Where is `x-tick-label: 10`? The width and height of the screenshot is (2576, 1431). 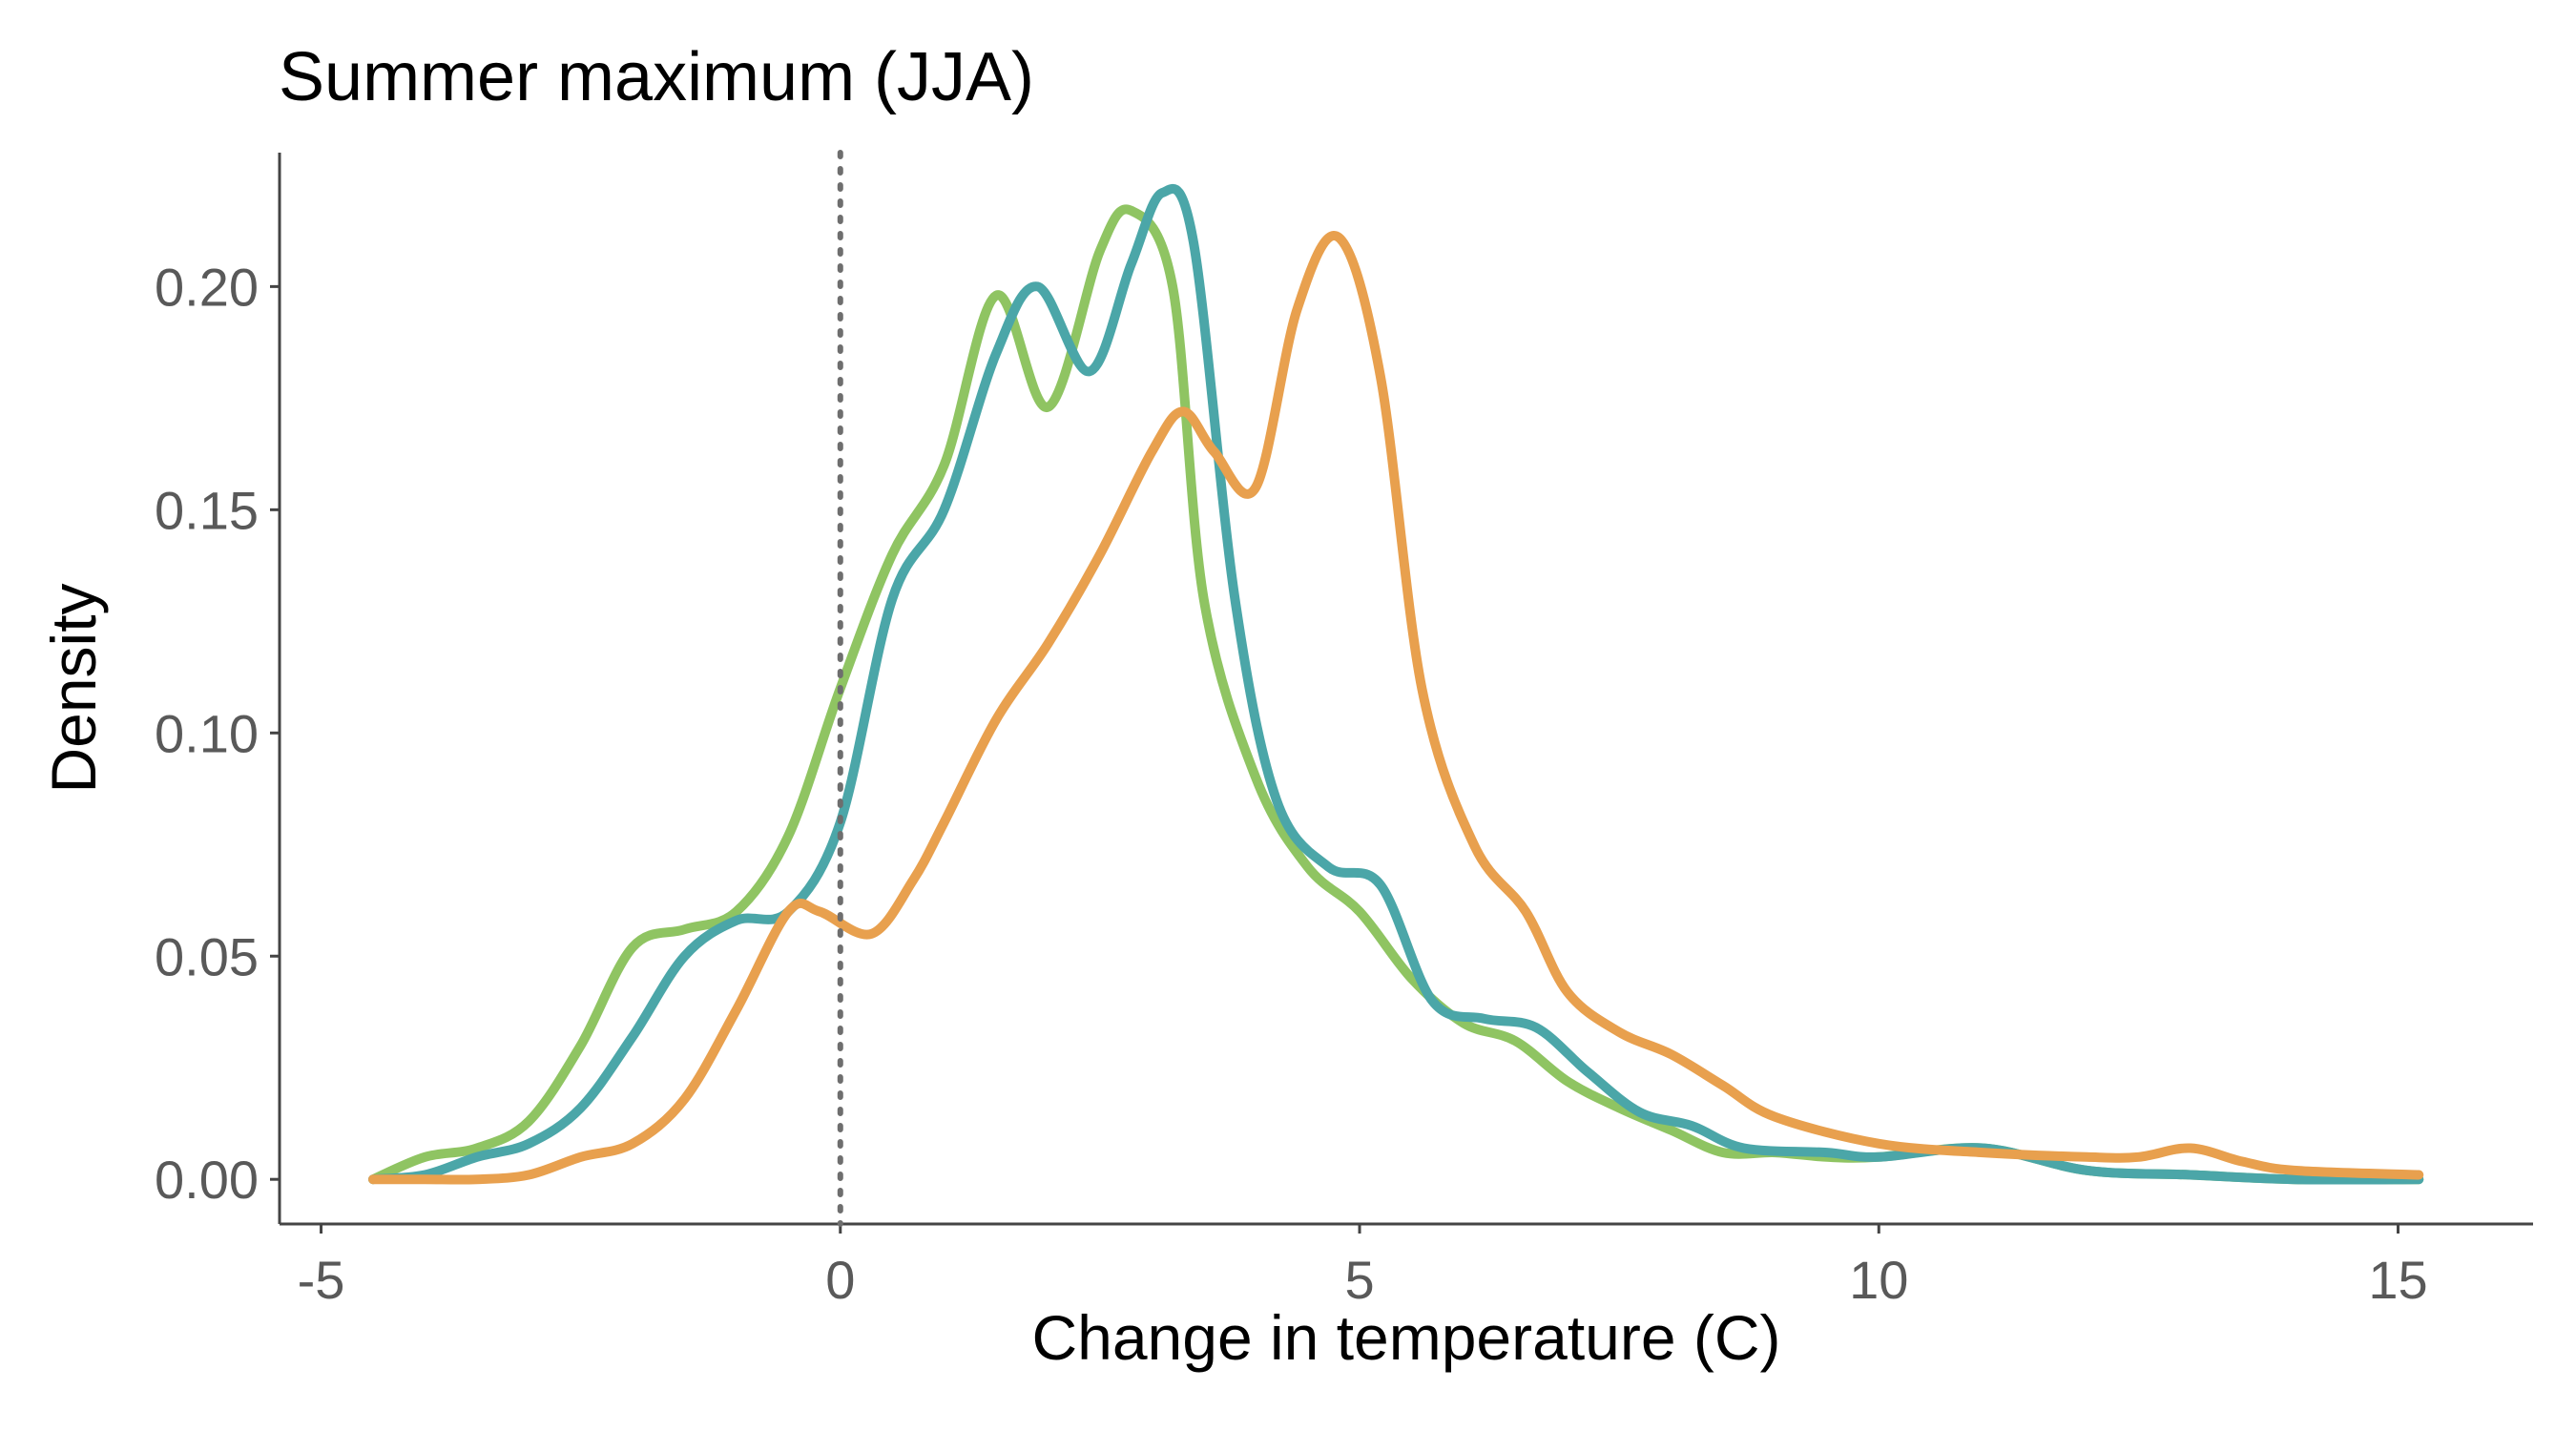 x-tick-label: 10 is located at coordinates (1878, 1280).